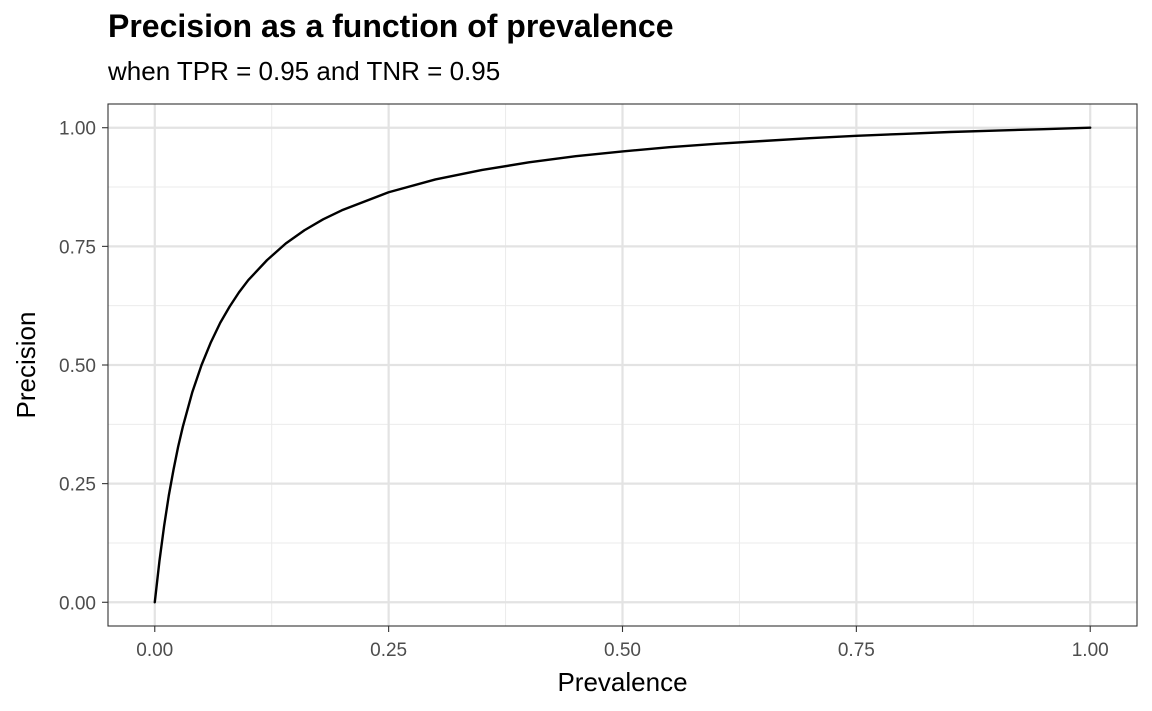 The height and width of the screenshot is (711, 1152). I want to click on x-tick-label-0: 0.00, so click(154, 650).